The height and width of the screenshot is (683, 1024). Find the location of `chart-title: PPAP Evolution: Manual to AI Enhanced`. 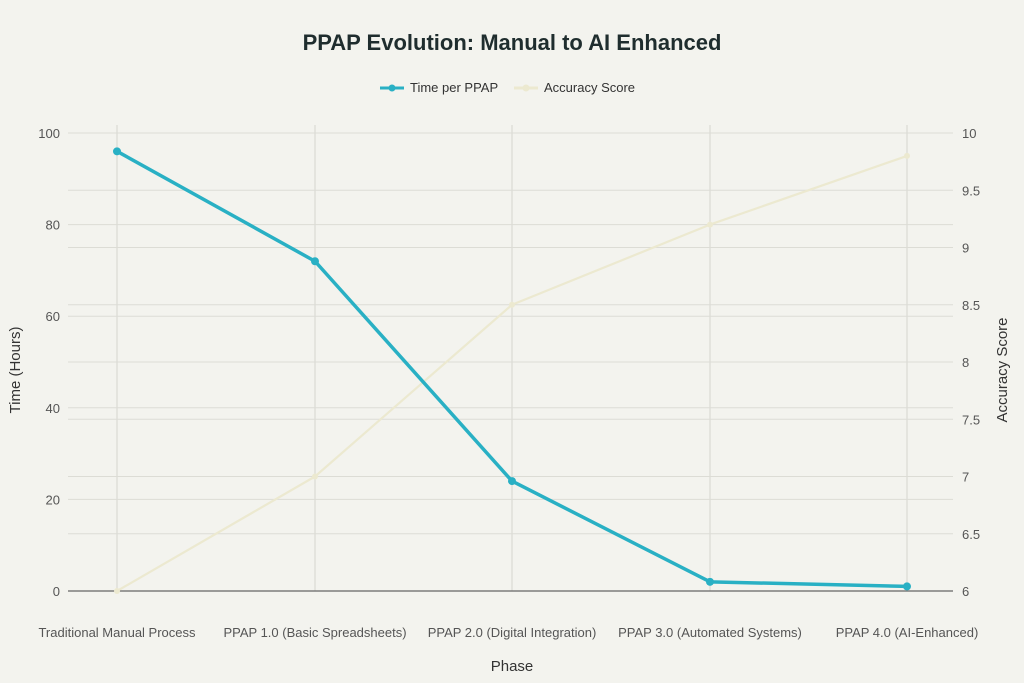

chart-title: PPAP Evolution: Manual to AI Enhanced is located at coordinates (512, 42).